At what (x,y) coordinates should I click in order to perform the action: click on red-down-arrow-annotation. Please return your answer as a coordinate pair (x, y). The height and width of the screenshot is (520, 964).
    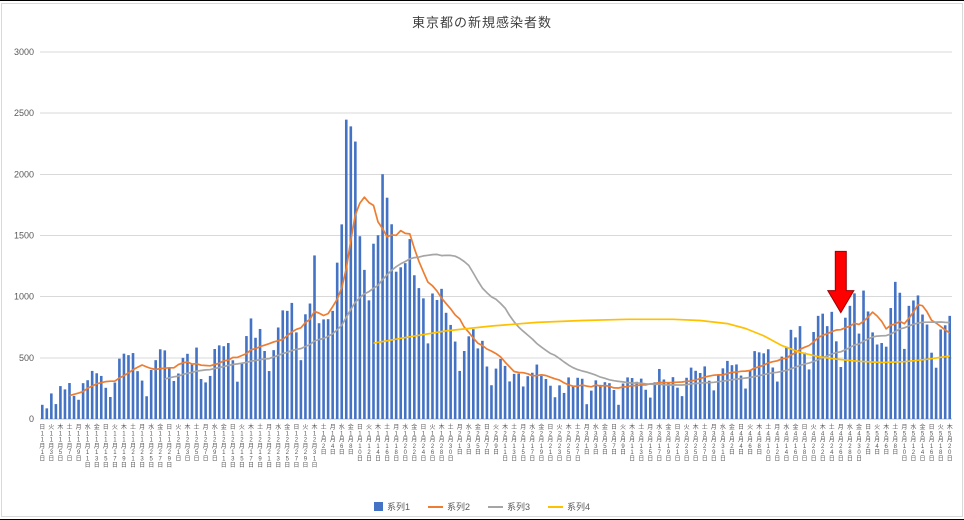
    Looking at the image, I should click on (840, 282).